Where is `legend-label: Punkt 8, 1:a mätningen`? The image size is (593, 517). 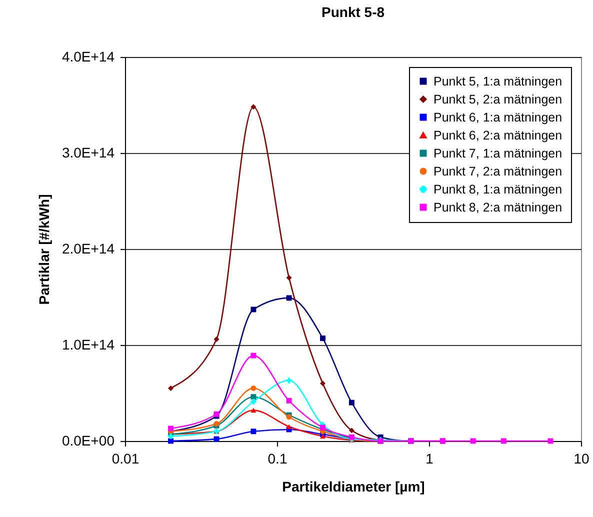 legend-label: Punkt 8, 1:a mätningen is located at coordinates (498, 189).